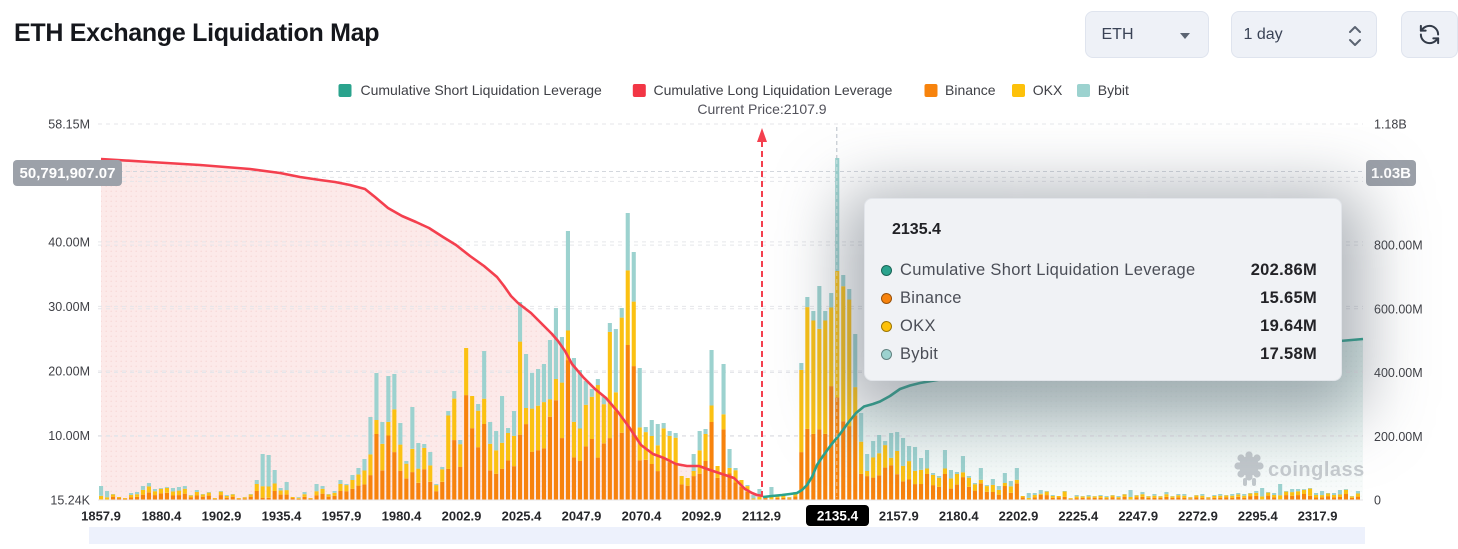  Describe the element at coordinates (1198, 516) in the screenshot. I see `svg-text: 2272.9` at that location.